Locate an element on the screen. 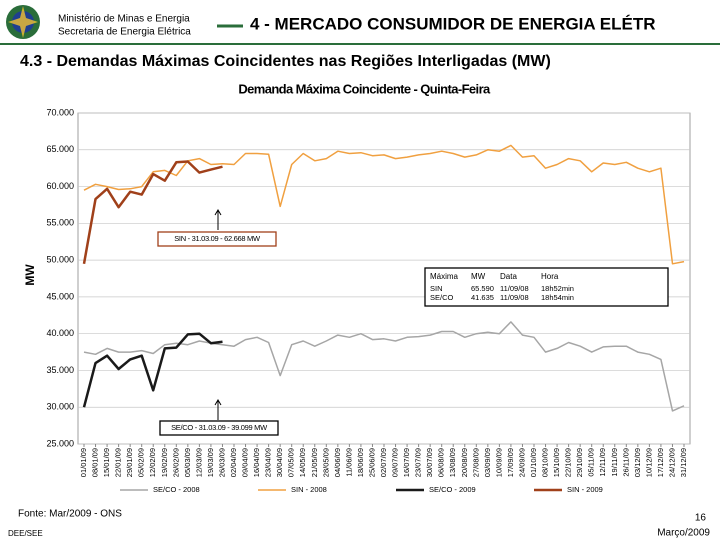  info-table is located at coordinates (546, 287).